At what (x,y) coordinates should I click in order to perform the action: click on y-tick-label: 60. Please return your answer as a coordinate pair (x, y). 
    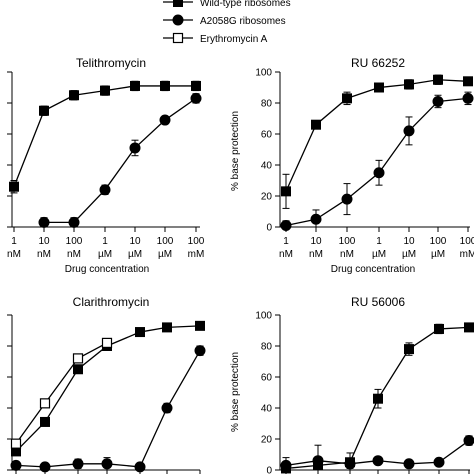
    Looking at the image, I should click on (267, 378).